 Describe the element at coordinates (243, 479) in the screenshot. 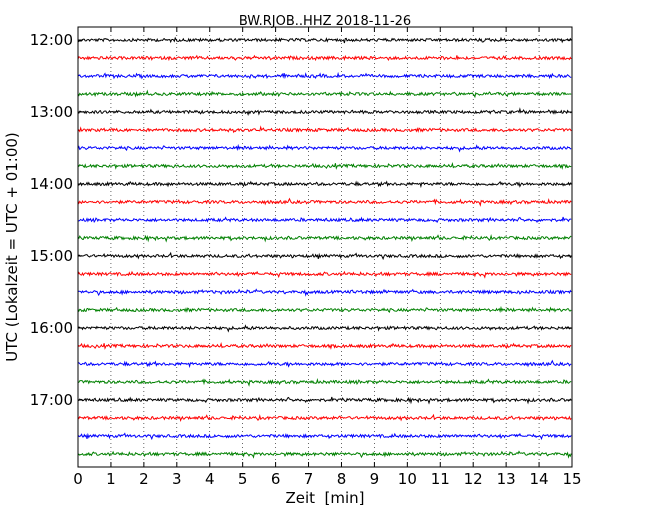

I see `x-tick-label: 5` at that location.